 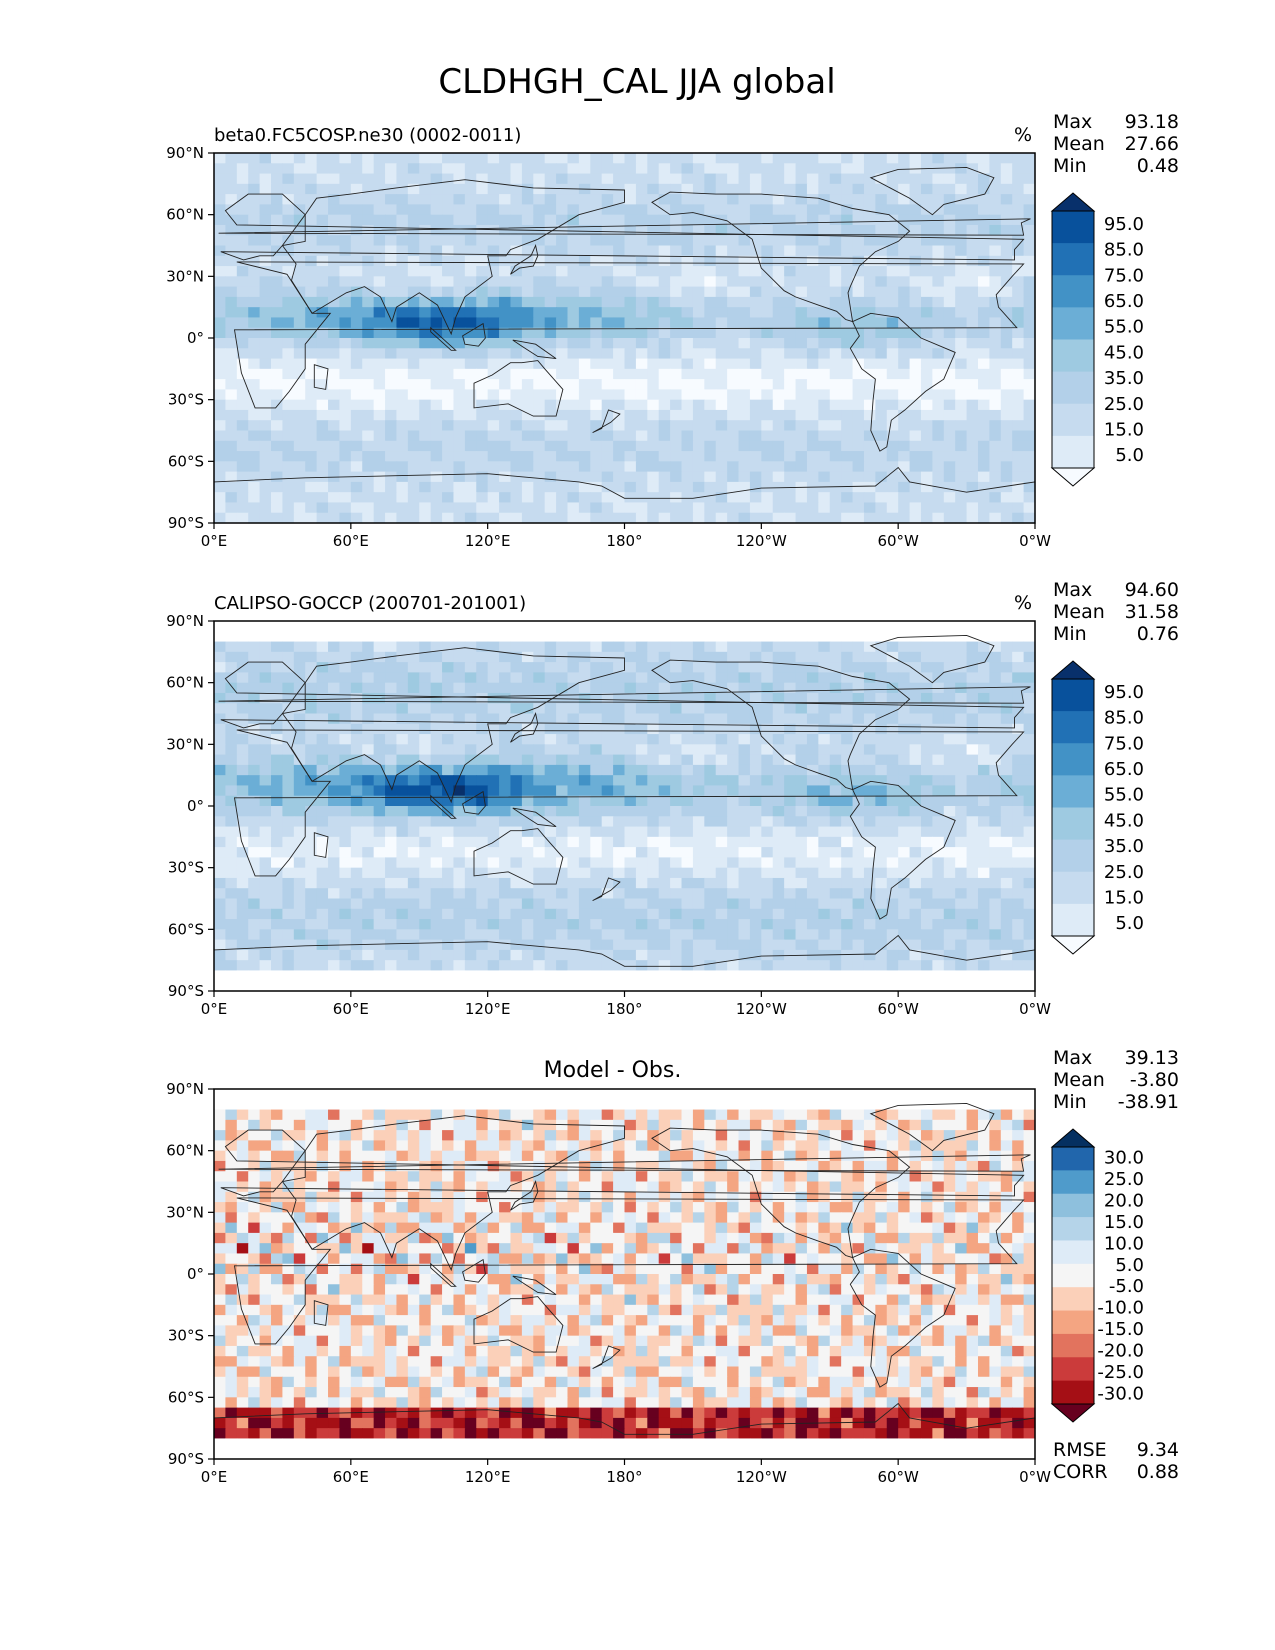 What do you see at coordinates (474, 334) in the screenshot?
I see `coastline` at bounding box center [474, 334].